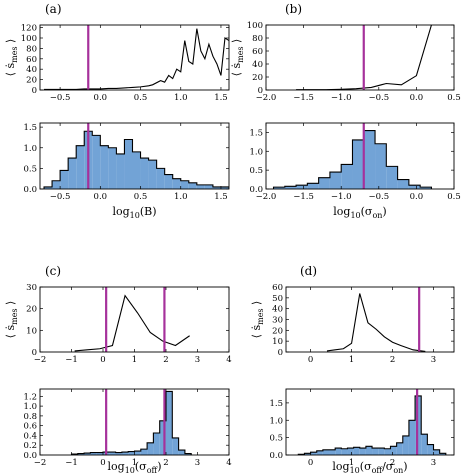 This screenshot has height=476, width=476. Describe the element at coordinates (388, 466) in the screenshot. I see `x-axis-title-part: /σ` at that location.